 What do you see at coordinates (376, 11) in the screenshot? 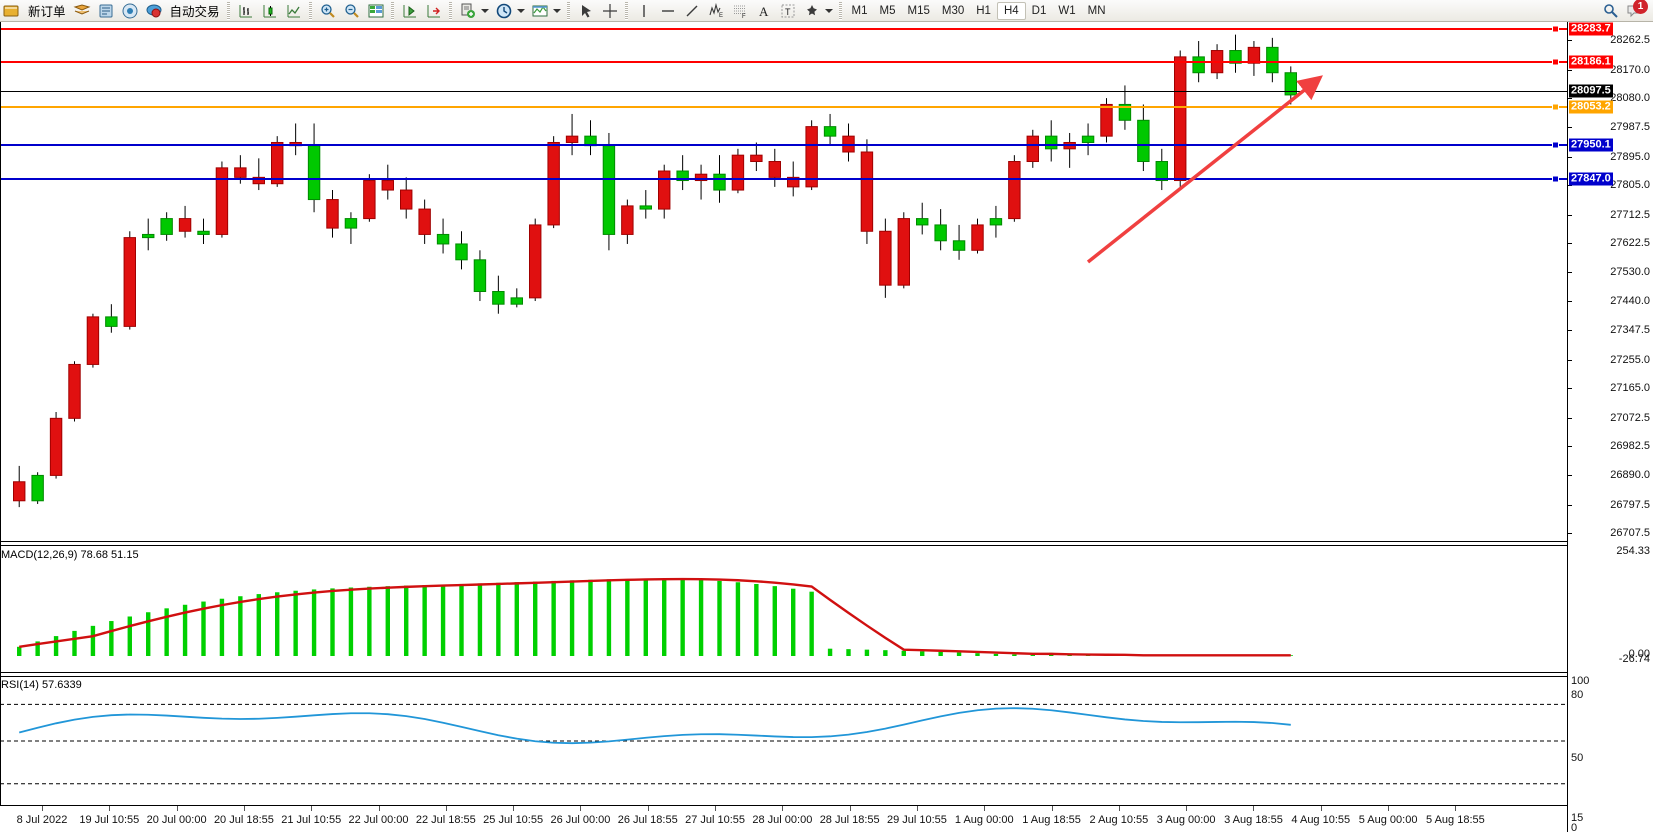
I see `data-window-icon` at bounding box center [376, 11].